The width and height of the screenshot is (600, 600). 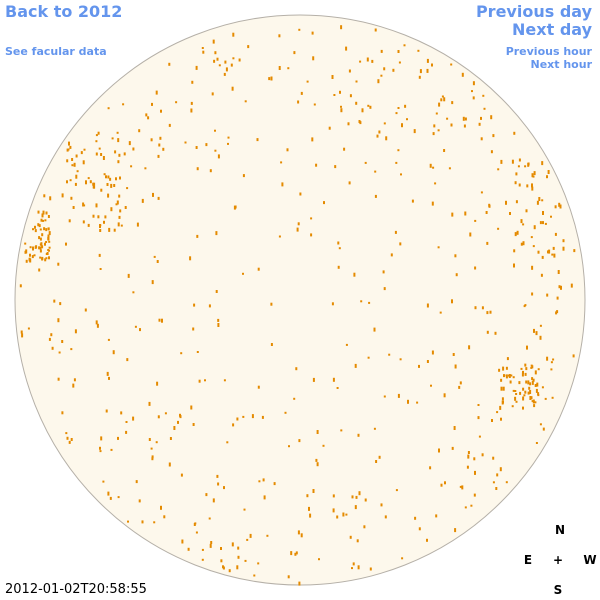 I want to click on facular-data-link: See facular data, so click(x=56, y=51).